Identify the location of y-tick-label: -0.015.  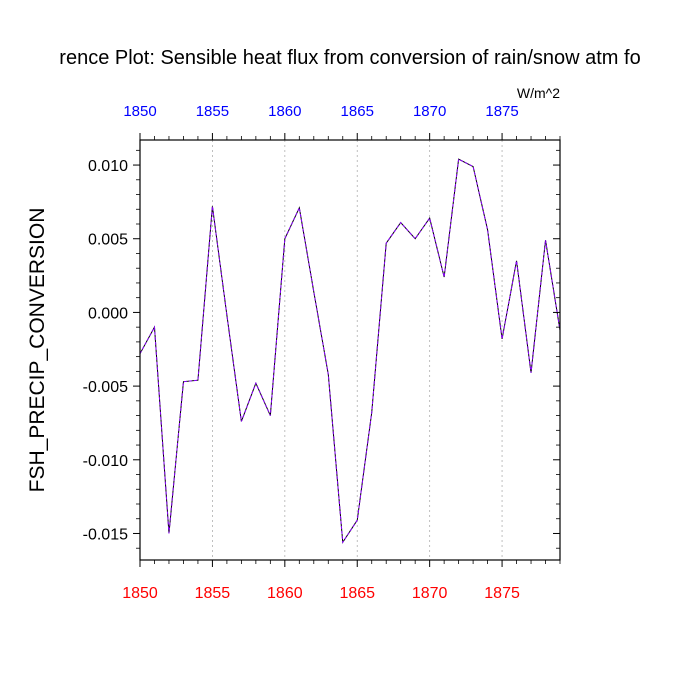
(105, 534).